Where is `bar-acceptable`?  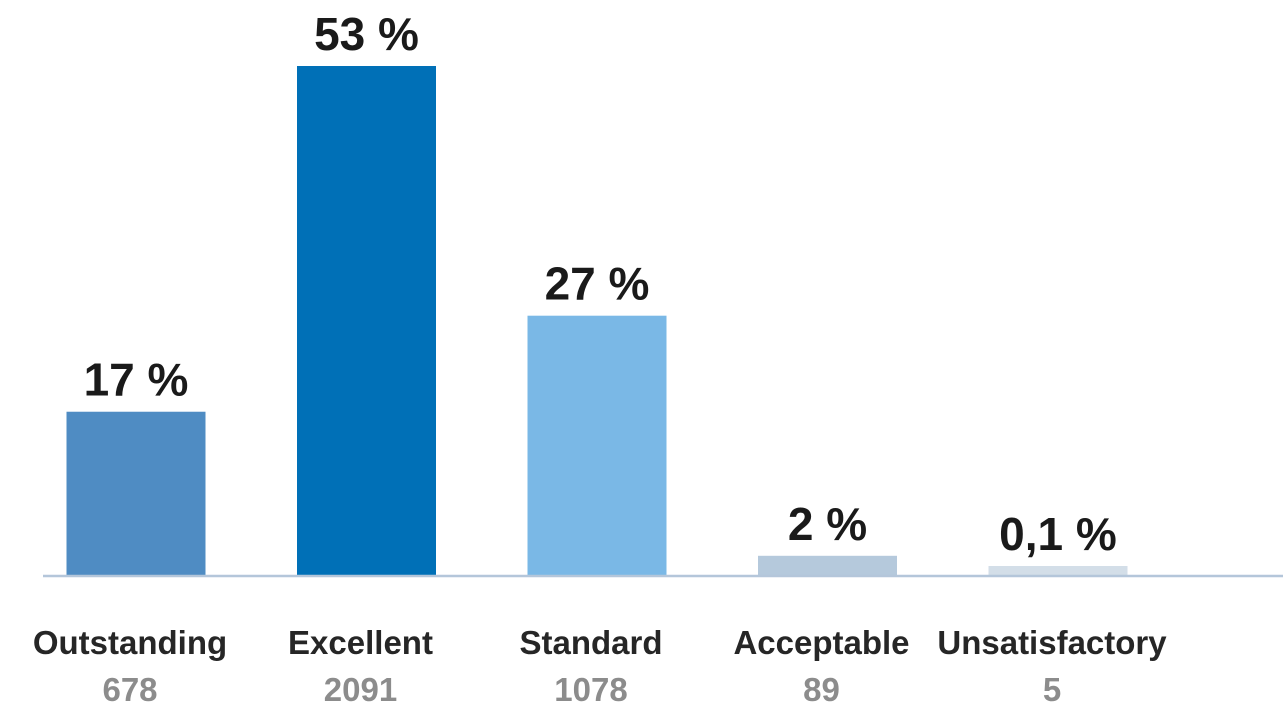
bar-acceptable is located at coordinates (827, 565).